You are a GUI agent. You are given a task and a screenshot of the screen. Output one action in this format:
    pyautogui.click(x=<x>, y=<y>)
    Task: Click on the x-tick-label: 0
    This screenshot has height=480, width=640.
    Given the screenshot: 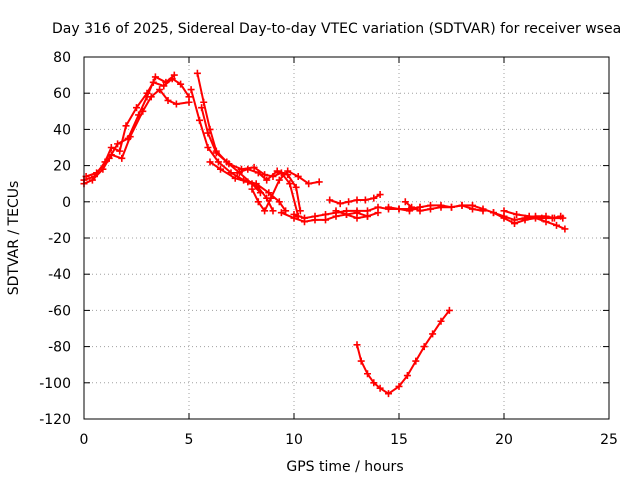 What is the action you would take?
    pyautogui.click(x=84, y=440)
    